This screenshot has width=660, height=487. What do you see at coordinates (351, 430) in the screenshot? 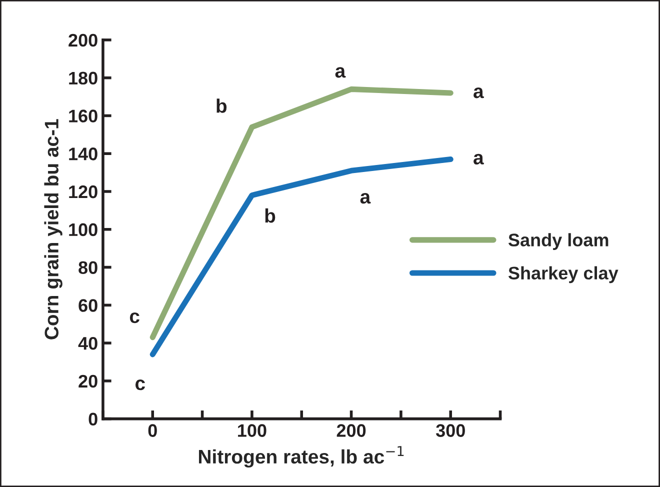
I see `x-tick-label: 200` at bounding box center [351, 430].